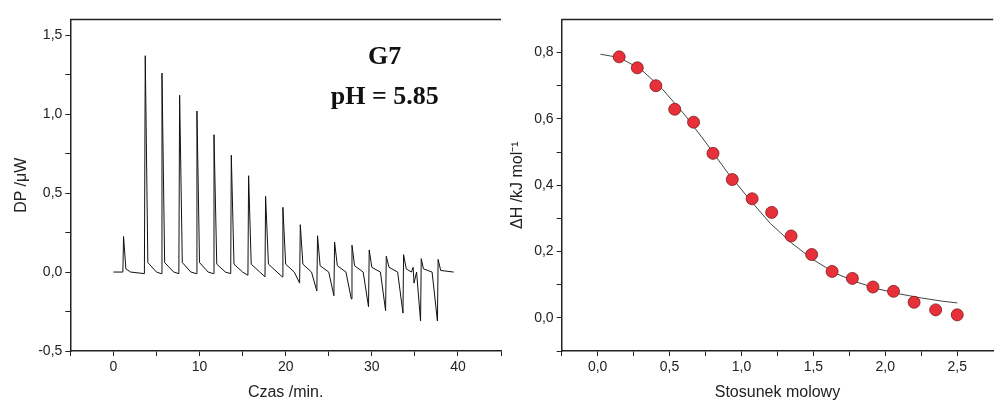 The image size is (1008, 415). Describe the element at coordinates (50, 349) in the screenshot. I see `y-tick-label: -0,5` at that location.